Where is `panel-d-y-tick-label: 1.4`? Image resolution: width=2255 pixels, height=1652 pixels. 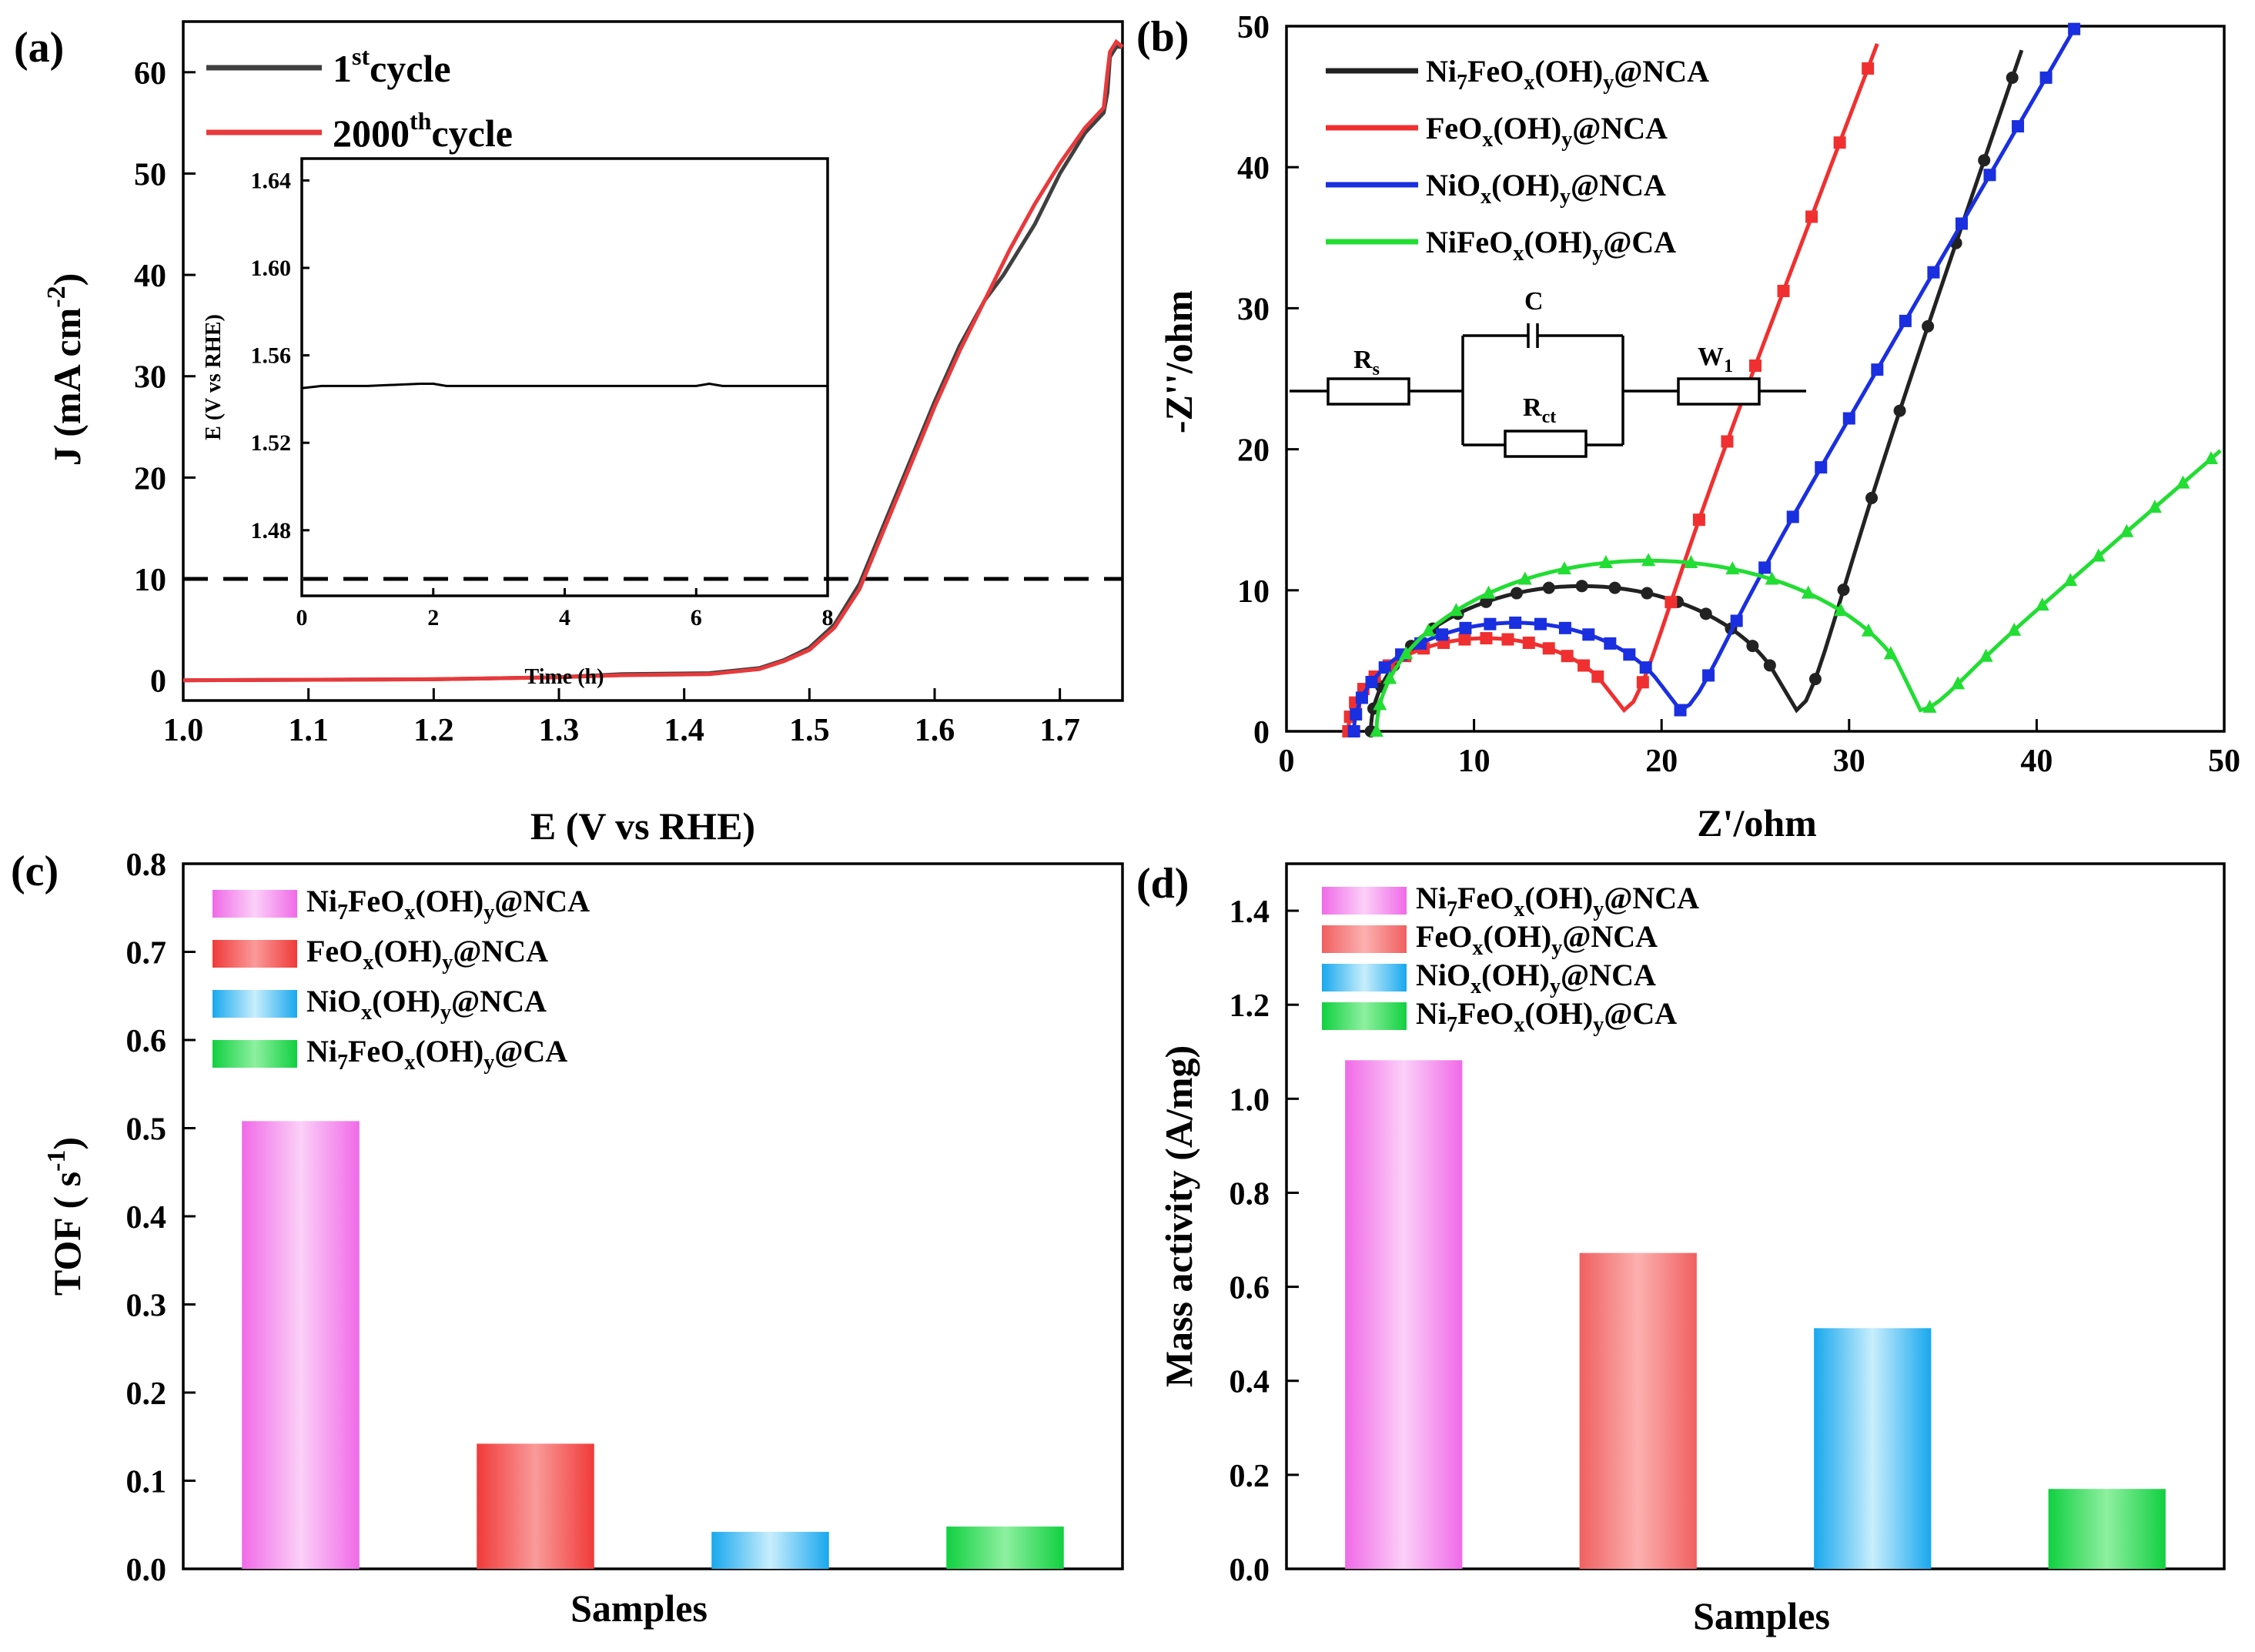 panel-d-y-tick-label: 1.4 is located at coordinates (1250, 912).